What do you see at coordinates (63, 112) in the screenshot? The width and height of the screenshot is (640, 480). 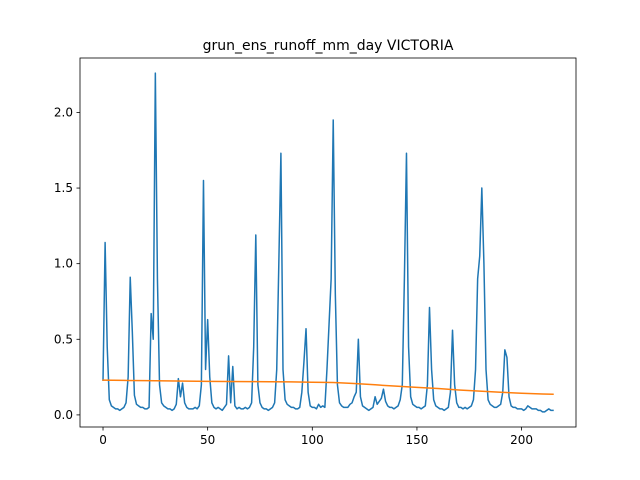 I see `y-tick-label: 2.0` at bounding box center [63, 112].